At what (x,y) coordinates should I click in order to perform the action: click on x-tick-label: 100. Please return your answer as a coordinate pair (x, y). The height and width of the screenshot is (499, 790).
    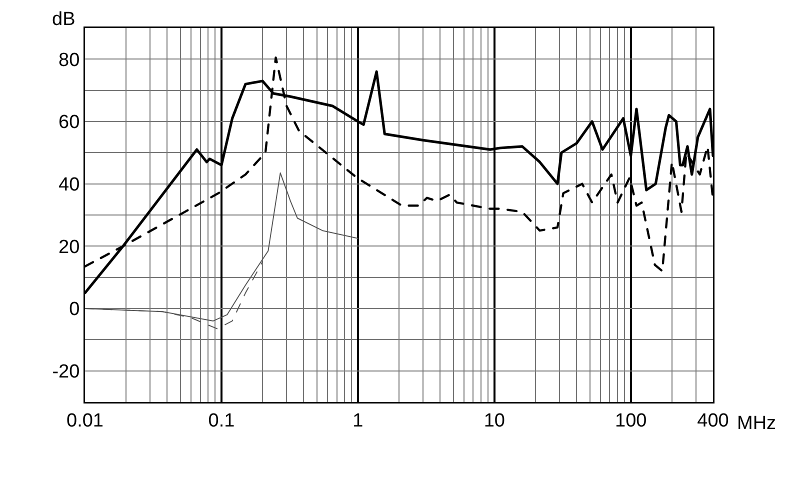
    Looking at the image, I should click on (630, 421).